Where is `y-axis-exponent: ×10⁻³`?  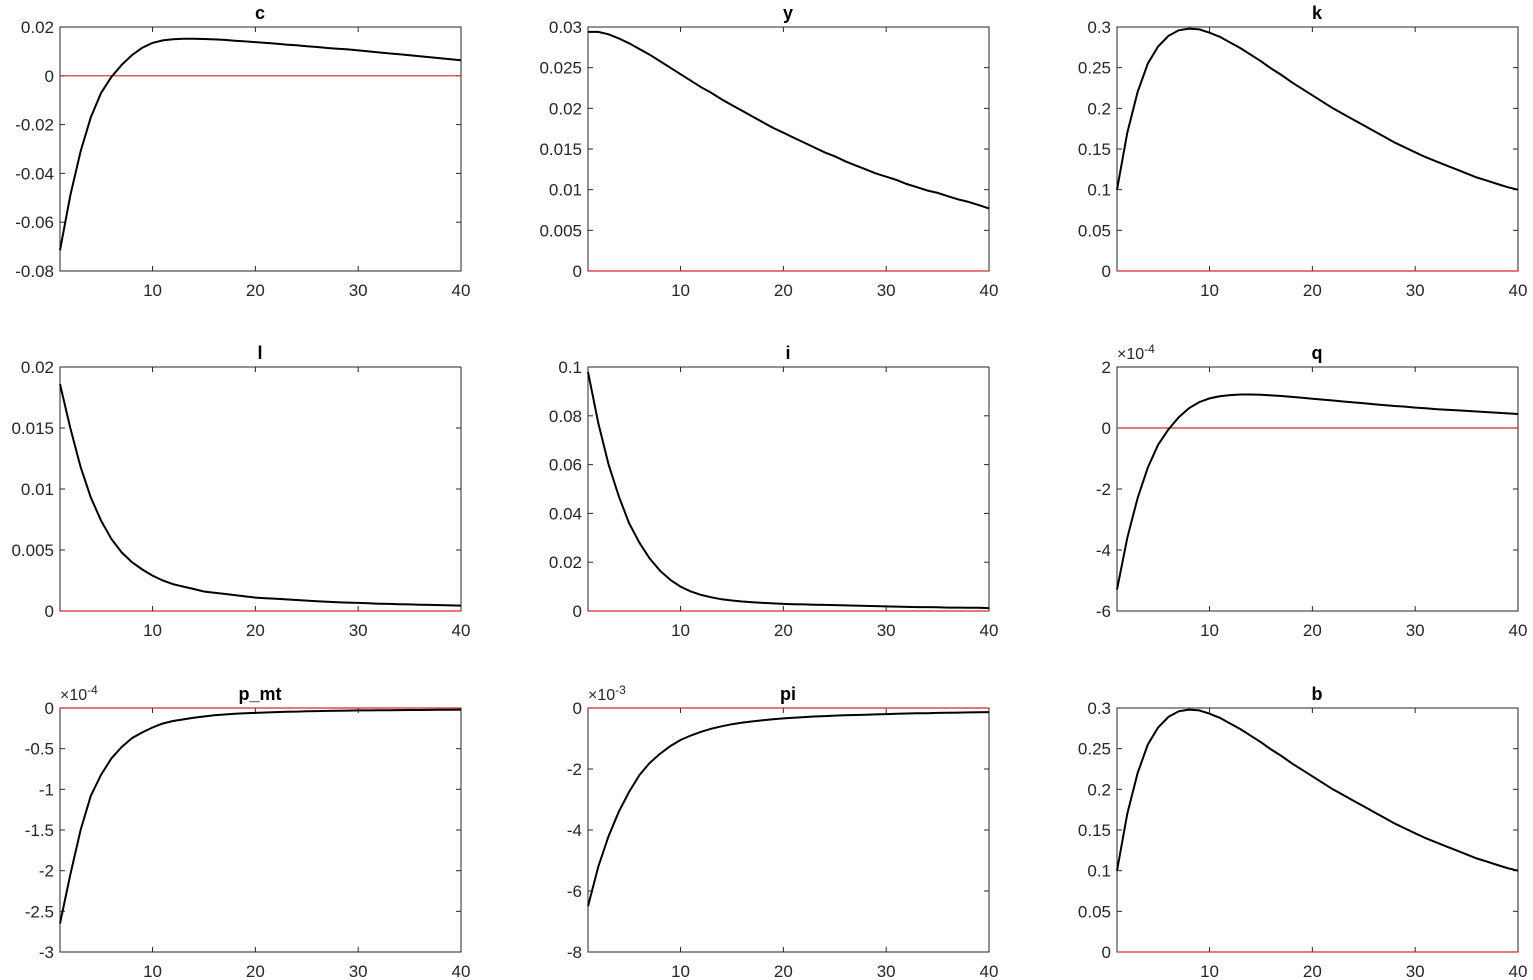
y-axis-exponent: ×10⁻³ is located at coordinates (607, 693).